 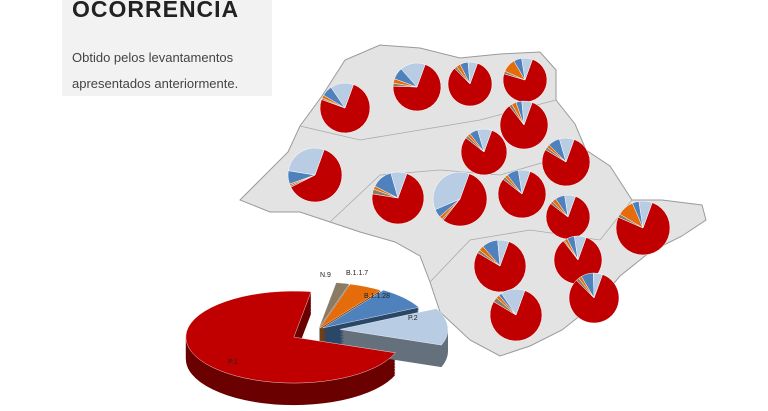 I want to click on slice-label: B.1.1.28, so click(x=377, y=296).